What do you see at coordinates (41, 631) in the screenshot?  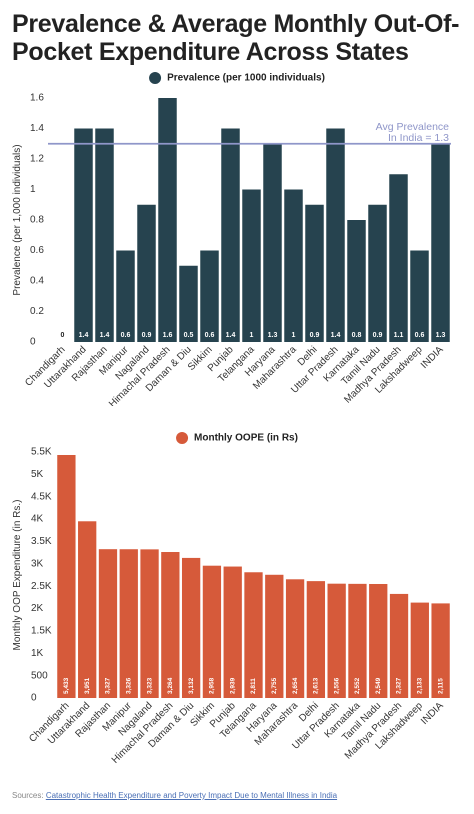 I see `y-tick-label: 1.5K` at bounding box center [41, 631].